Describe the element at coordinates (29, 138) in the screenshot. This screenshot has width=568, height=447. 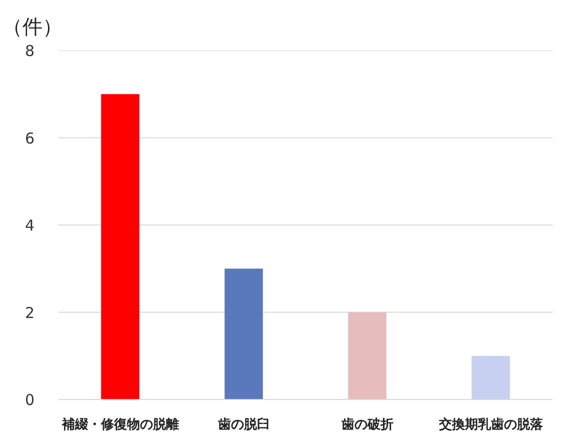
I see `y-tick-label: 6` at that location.